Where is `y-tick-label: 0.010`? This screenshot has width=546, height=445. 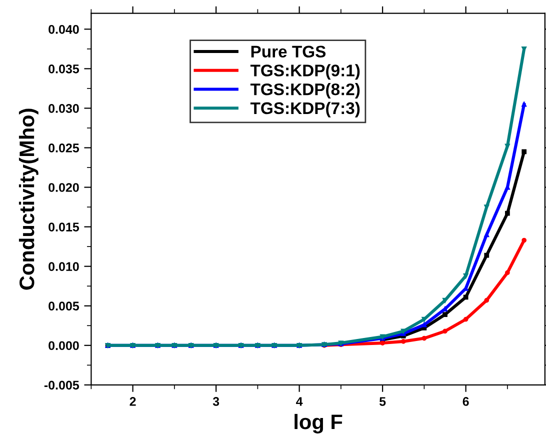
y-tick-label: 0.010 is located at coordinates (63, 266).